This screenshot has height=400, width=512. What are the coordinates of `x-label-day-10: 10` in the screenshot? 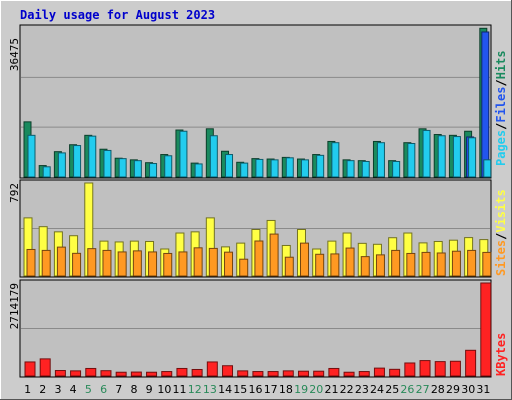 It's located at (164, 389).